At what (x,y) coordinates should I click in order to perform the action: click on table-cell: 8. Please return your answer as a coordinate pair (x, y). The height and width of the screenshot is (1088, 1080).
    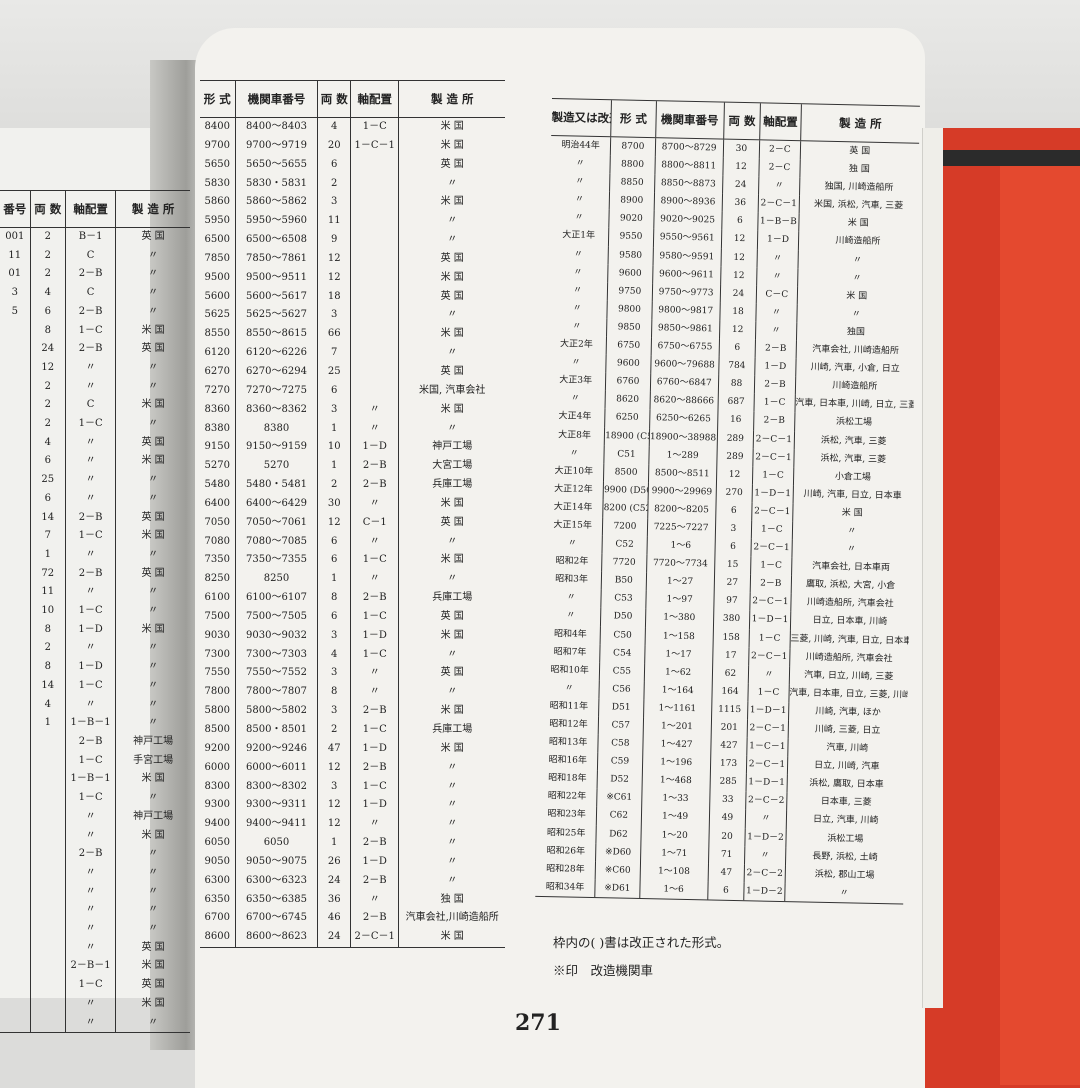
    Looking at the image, I should click on (48, 630).